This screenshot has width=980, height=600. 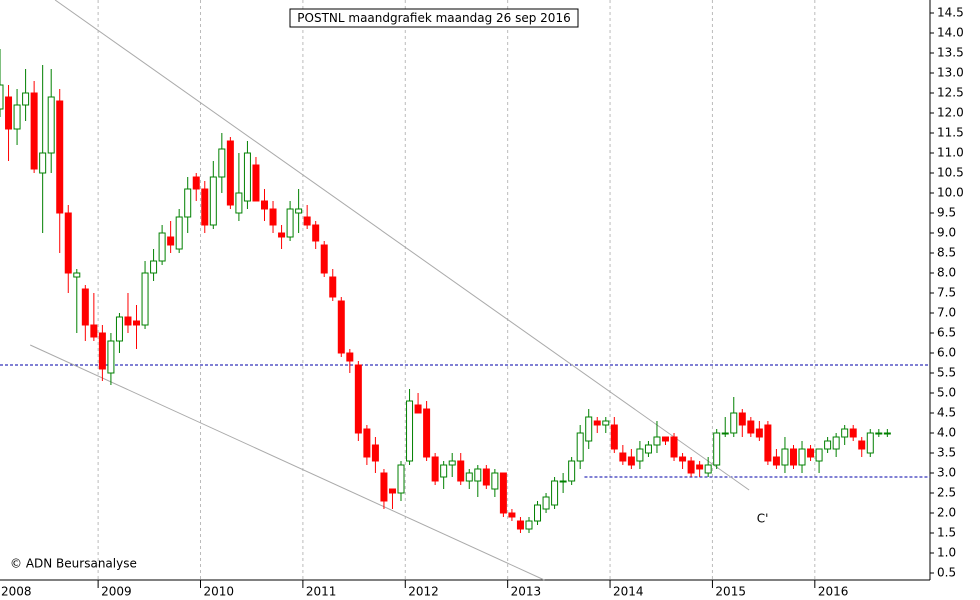 What do you see at coordinates (946, 393) in the screenshot?
I see `y-tick-label: 5.0` at bounding box center [946, 393].